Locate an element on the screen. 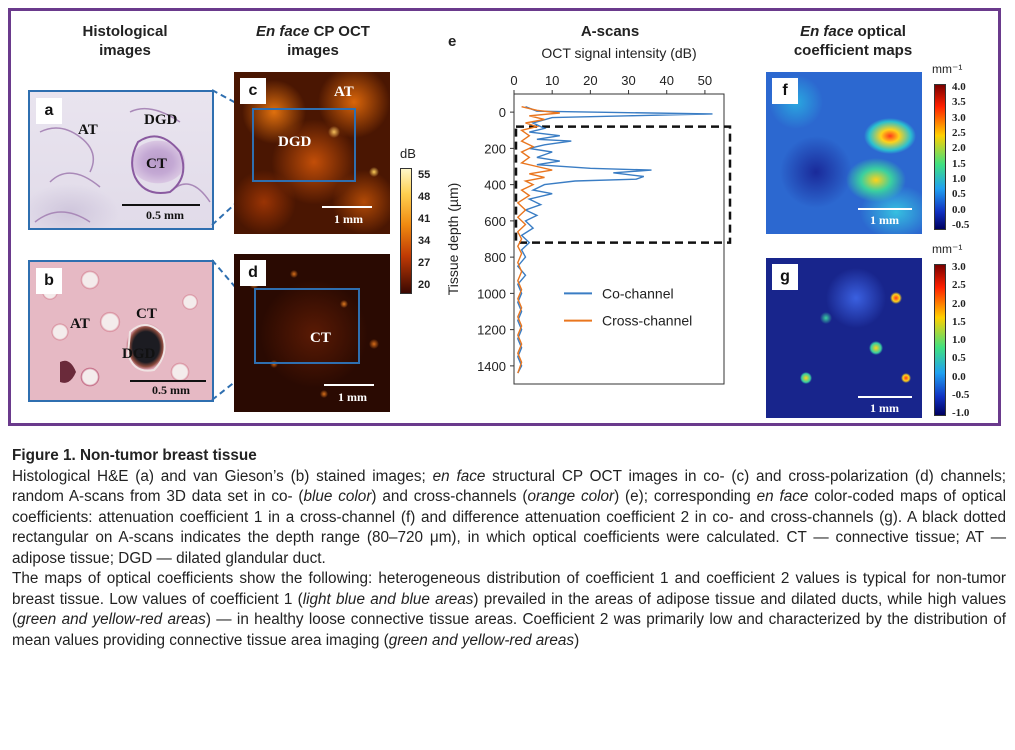  panel-c-scale-bar is located at coordinates (347, 207).